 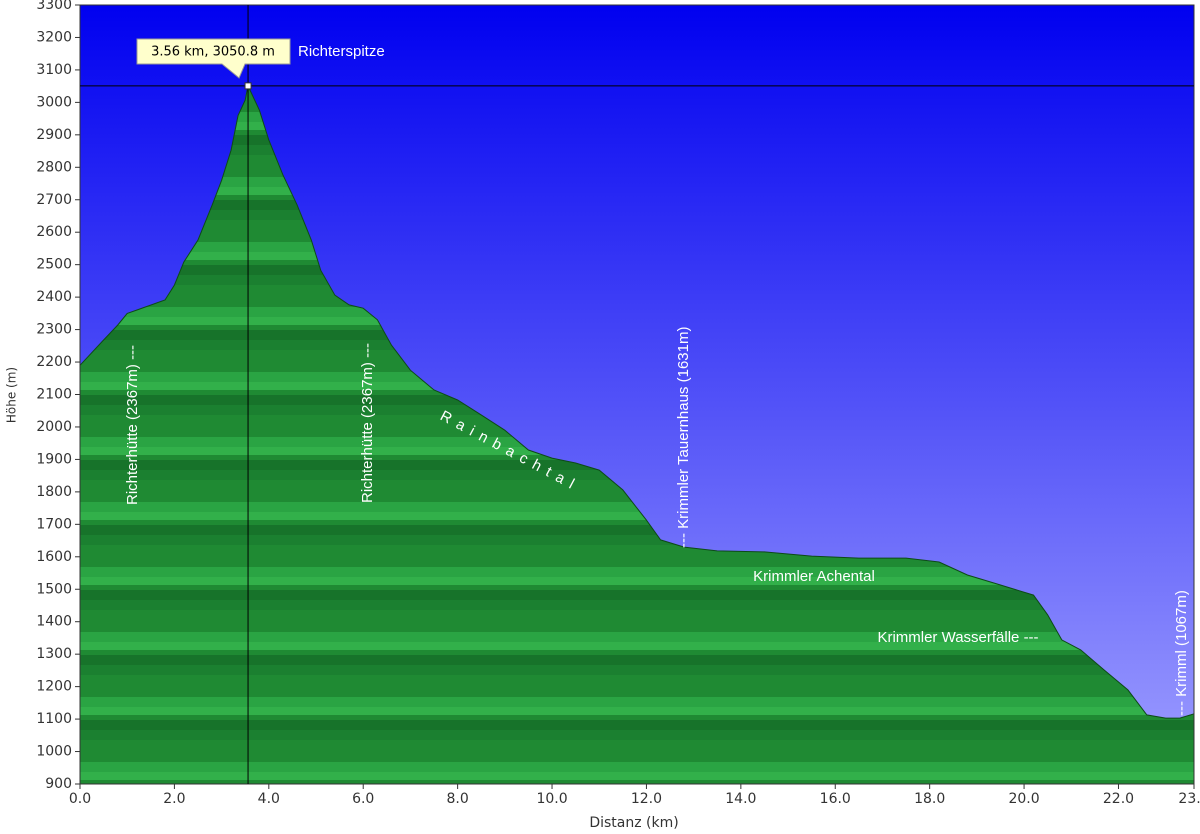 What do you see at coordinates (54, 687) in the screenshot?
I see `y-tick-label: 1200` at bounding box center [54, 687].